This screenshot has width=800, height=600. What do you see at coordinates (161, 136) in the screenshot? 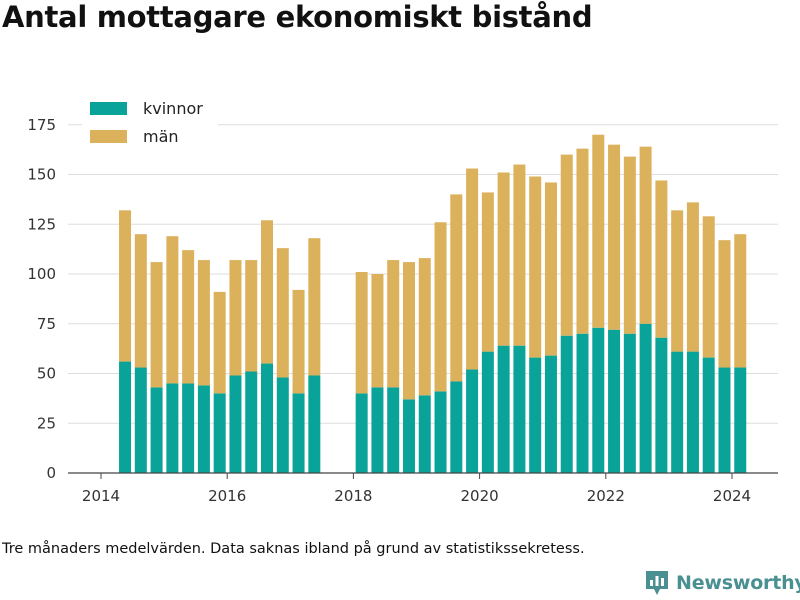
I see `legend-label: män` at bounding box center [161, 136].